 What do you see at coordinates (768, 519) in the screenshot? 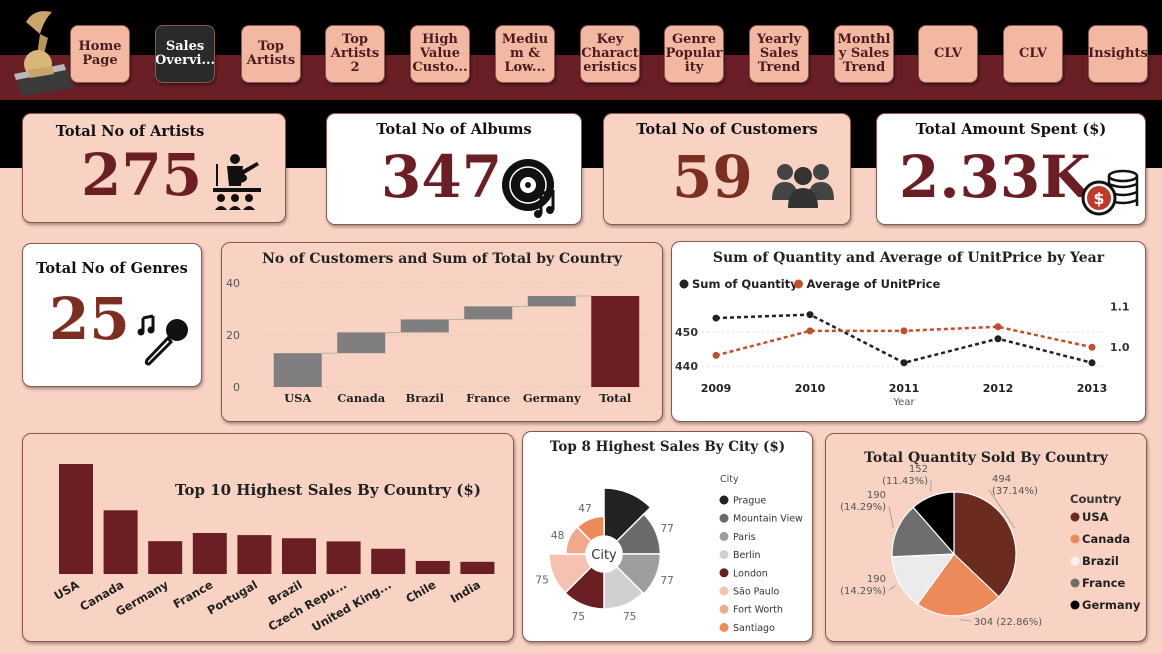
I see `legend-label: Mountain View` at bounding box center [768, 519].